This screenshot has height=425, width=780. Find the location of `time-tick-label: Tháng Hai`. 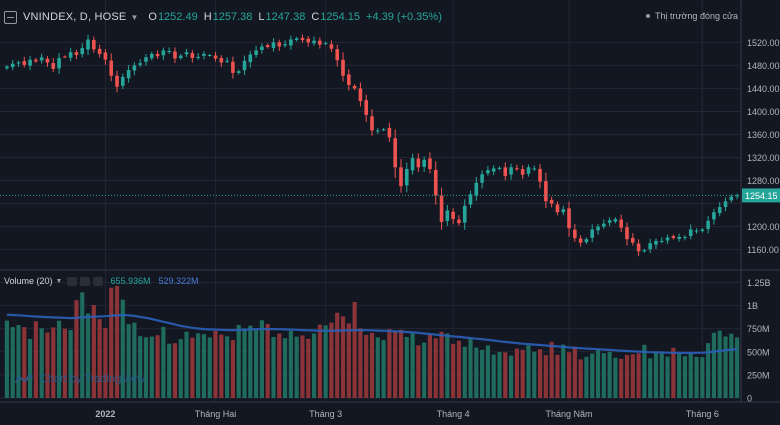

time-tick-label: Tháng Hai is located at coordinates (216, 414).